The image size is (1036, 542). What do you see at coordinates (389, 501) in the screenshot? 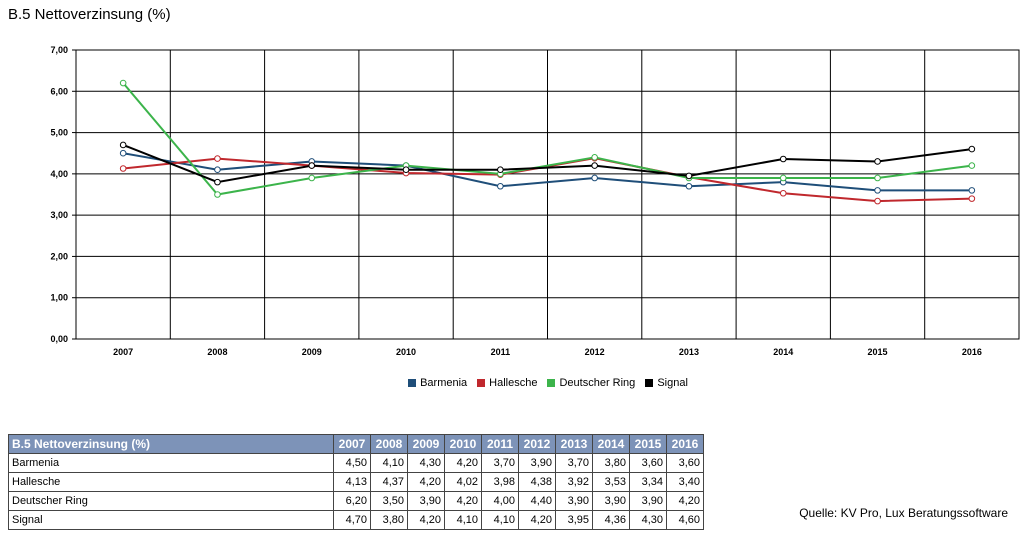
I see `value-cell: 3,50` at bounding box center [389, 501].